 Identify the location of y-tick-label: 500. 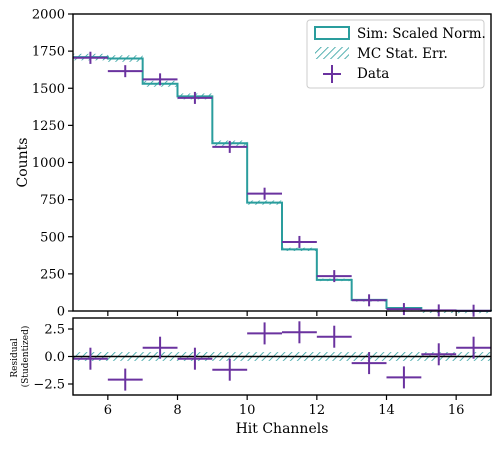
(52, 237).